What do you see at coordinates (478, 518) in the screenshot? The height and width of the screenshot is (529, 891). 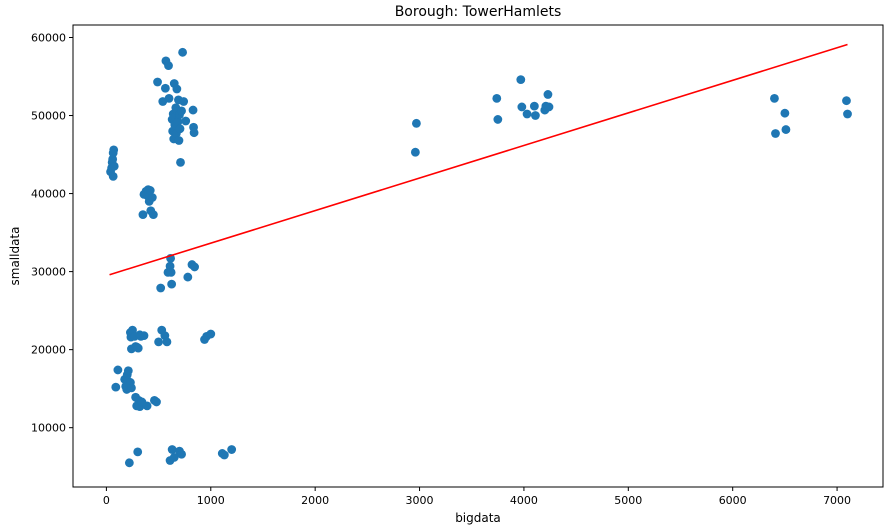 I see `x-axis-label: bigdata` at bounding box center [478, 518].